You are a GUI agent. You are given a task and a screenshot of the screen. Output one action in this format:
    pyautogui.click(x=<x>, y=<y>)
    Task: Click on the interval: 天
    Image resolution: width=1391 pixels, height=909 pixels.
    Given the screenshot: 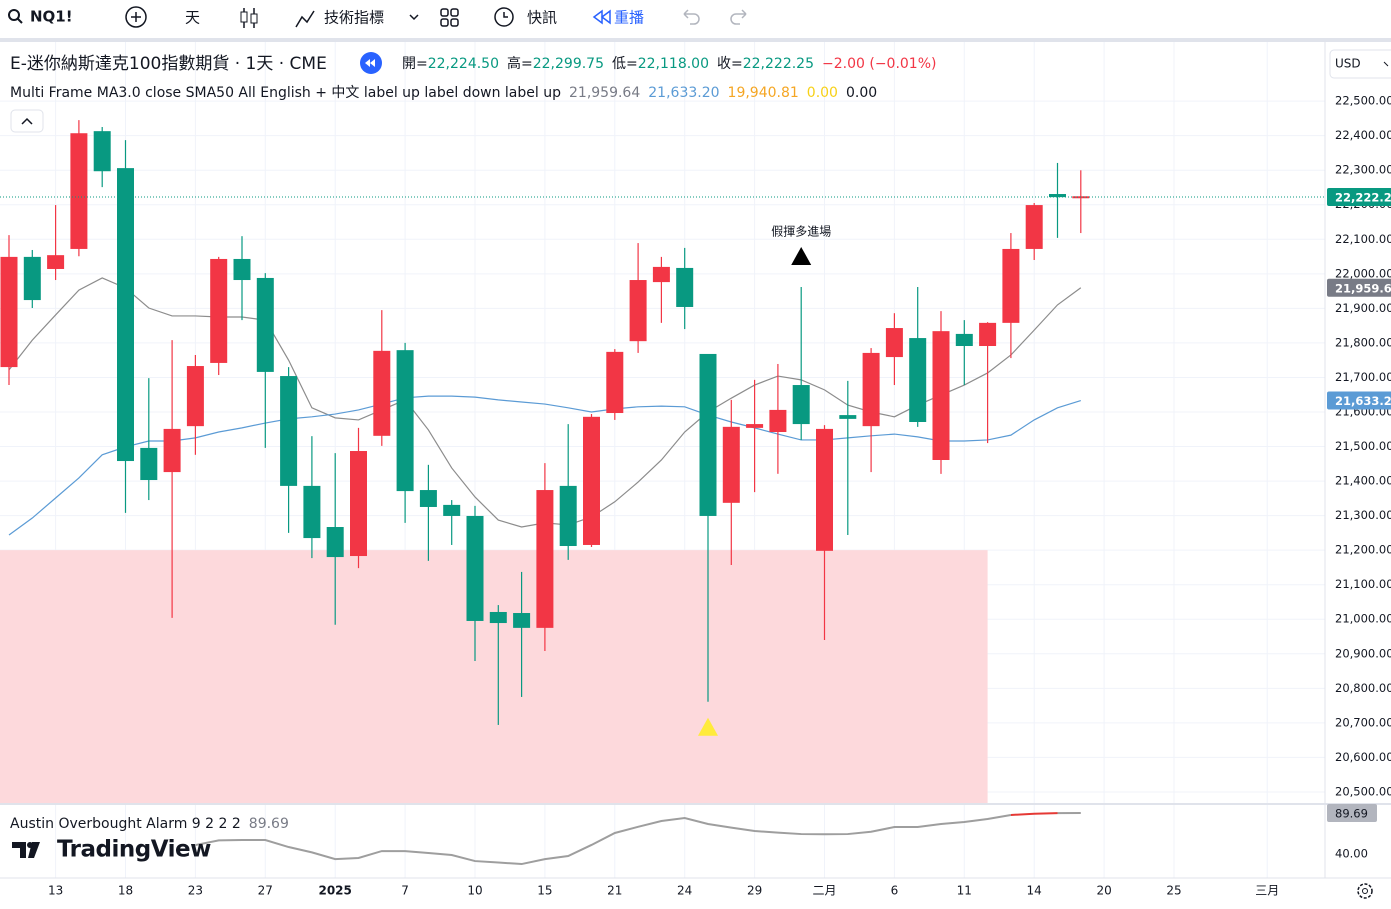 What is the action you would take?
    pyautogui.click(x=192, y=18)
    